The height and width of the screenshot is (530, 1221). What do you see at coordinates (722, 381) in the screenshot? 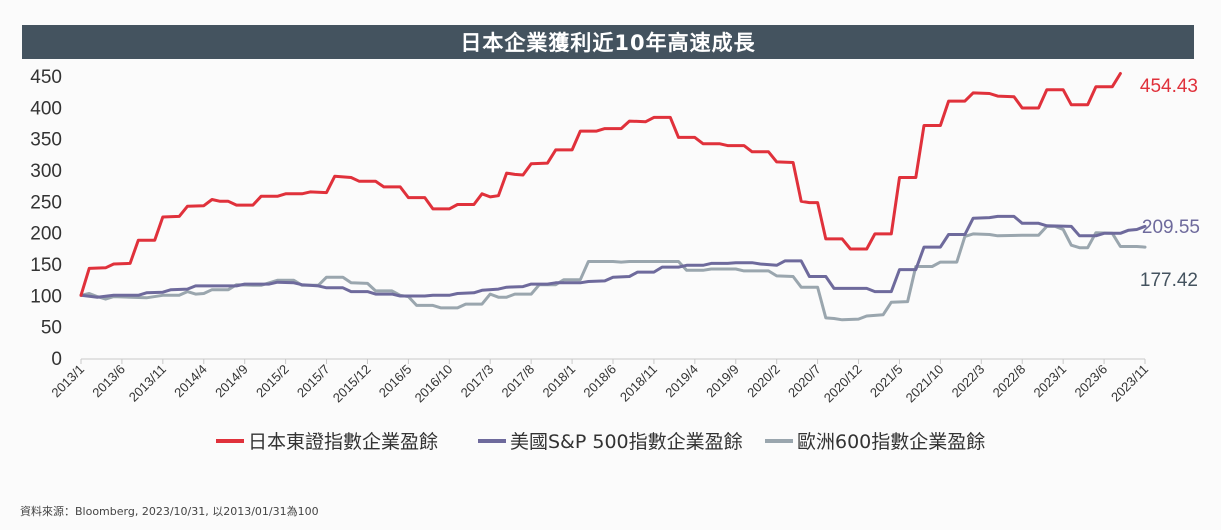
I see `x-tick-label: 2019/9` at bounding box center [722, 381].